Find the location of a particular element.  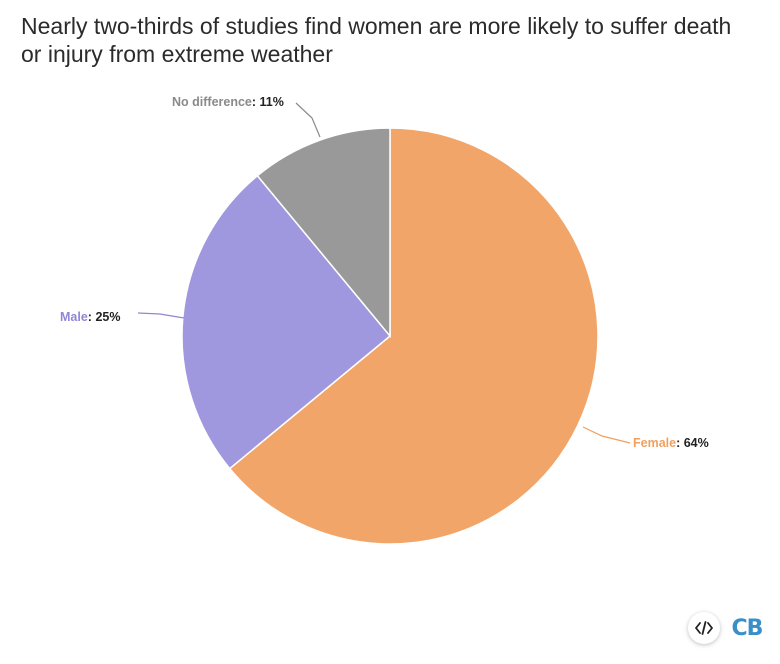

embed-button is located at coordinates (704, 628).